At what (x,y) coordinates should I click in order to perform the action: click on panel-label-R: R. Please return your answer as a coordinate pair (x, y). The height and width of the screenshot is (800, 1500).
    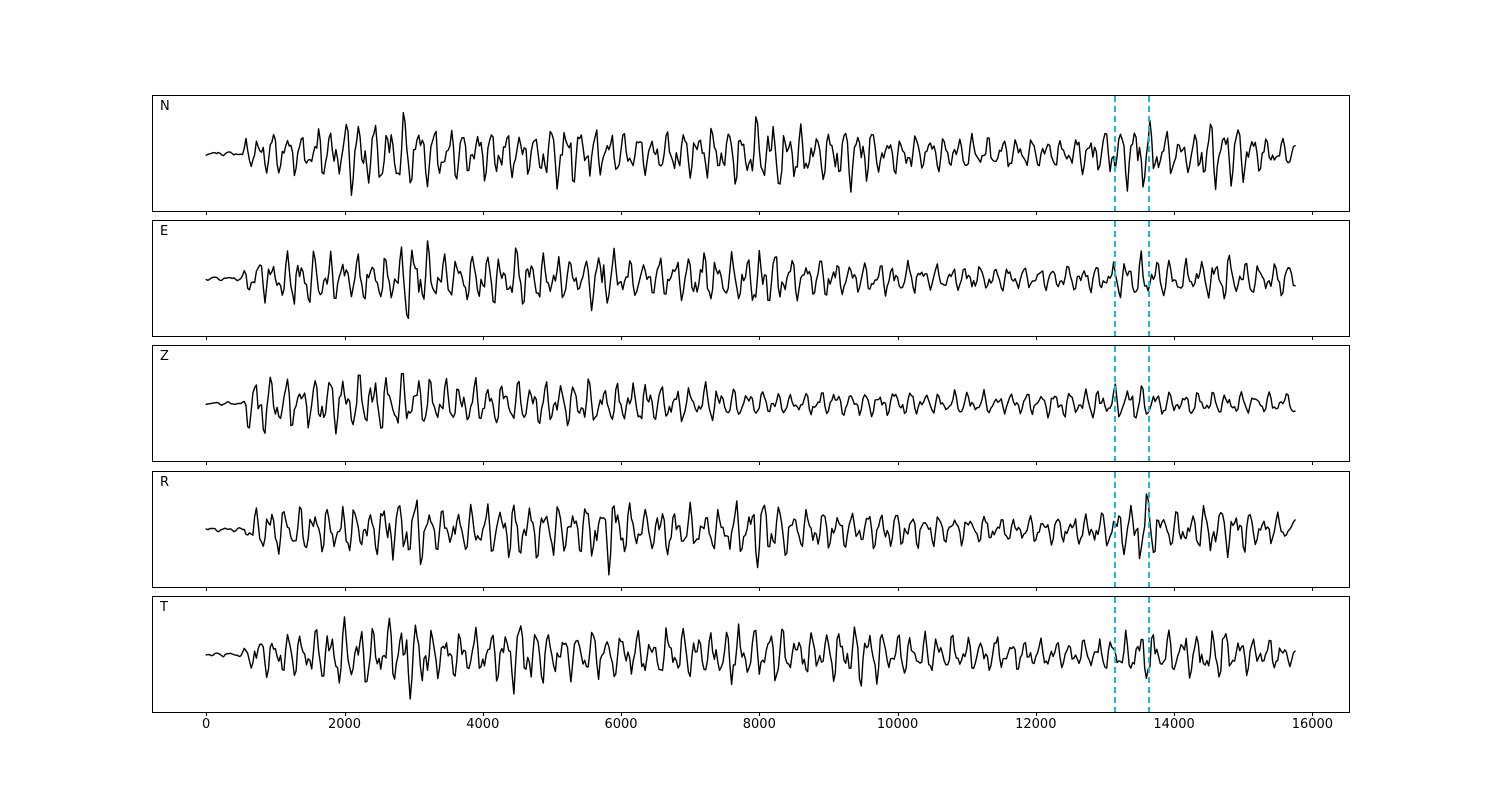
    Looking at the image, I should click on (165, 482).